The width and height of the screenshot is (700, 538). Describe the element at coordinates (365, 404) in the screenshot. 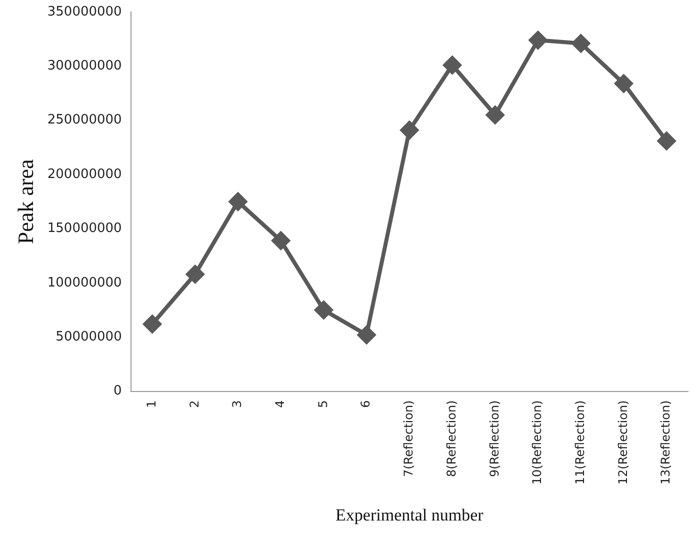

I see `x-tick-label: 6` at that location.